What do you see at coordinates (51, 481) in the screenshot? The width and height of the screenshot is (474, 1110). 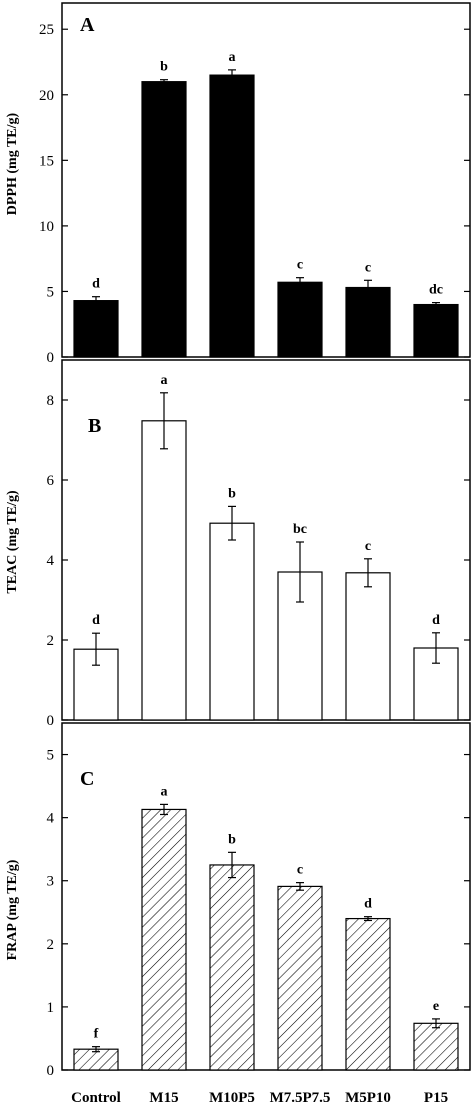 I see `y-tick-label: 6` at bounding box center [51, 481].